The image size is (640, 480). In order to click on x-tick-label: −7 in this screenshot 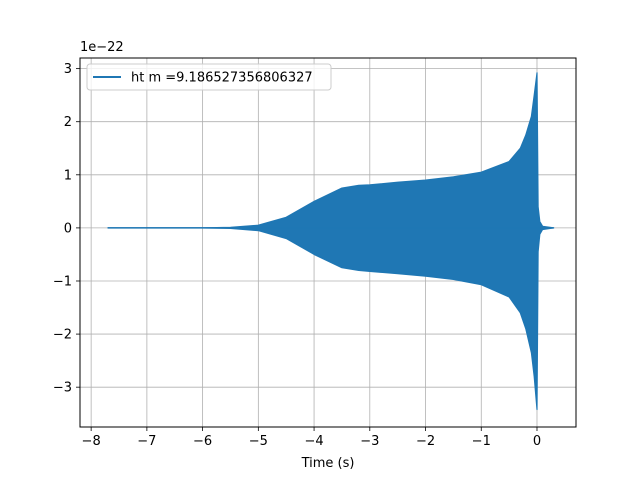, I will do `click(146, 441)`.